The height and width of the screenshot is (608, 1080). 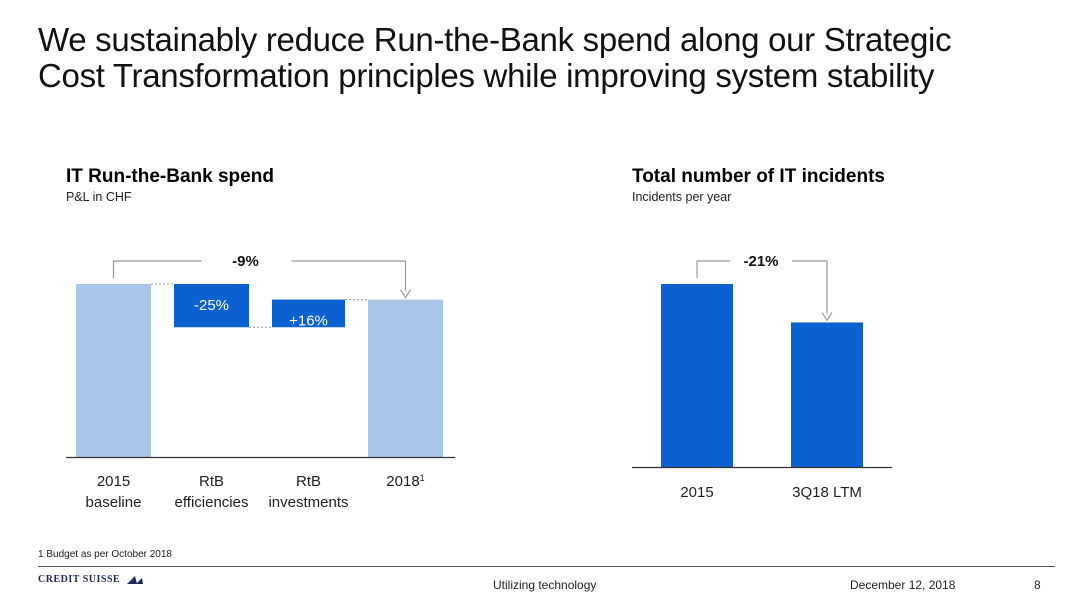 I want to click on logo-text: CREDIT SUISSE, so click(x=79, y=579).